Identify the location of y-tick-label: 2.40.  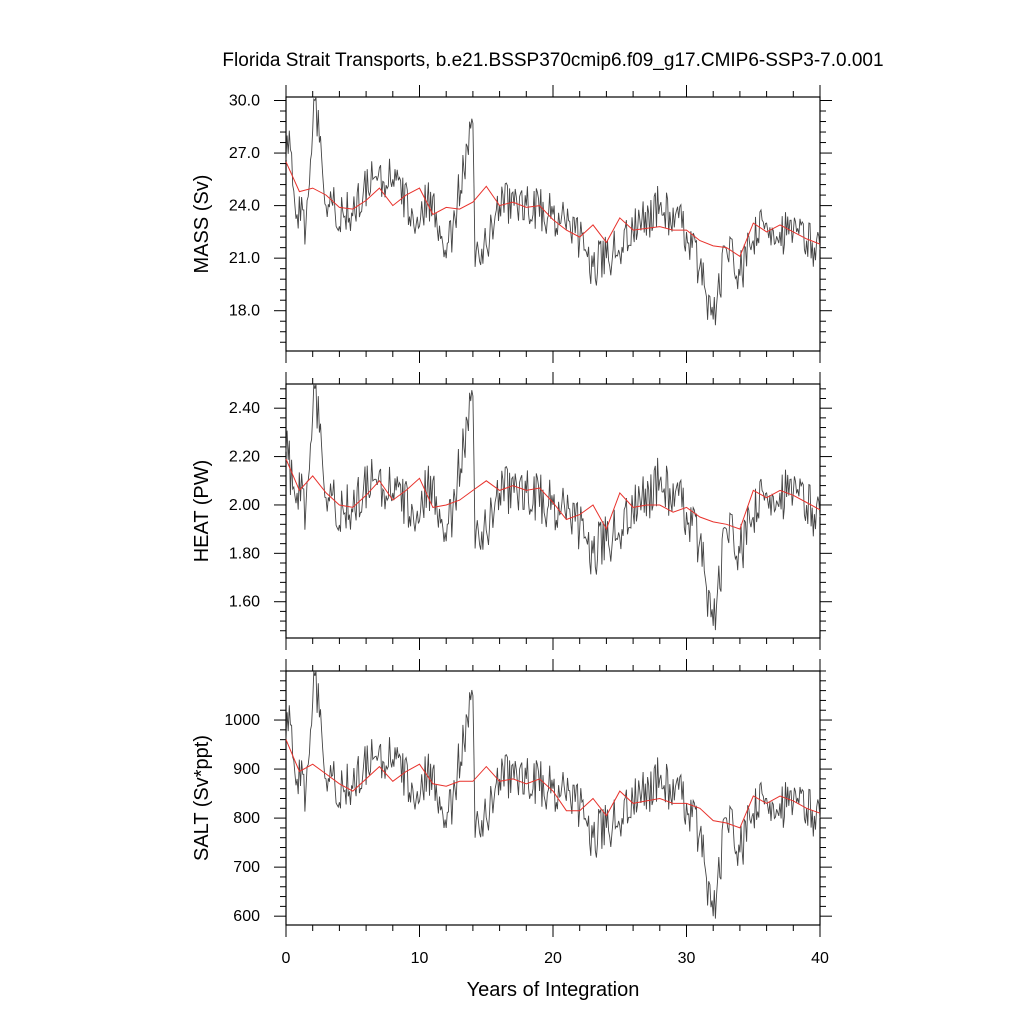
(244, 408).